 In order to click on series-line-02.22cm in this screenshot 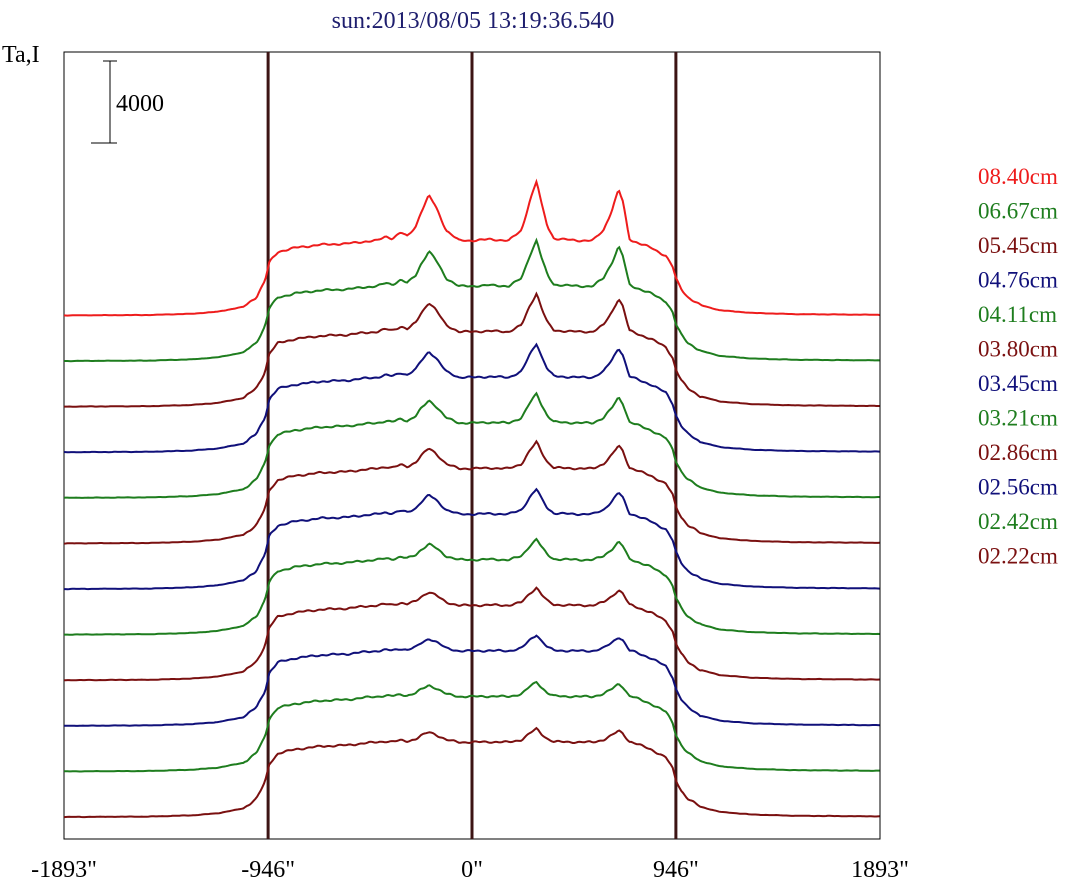, I will do `click(471, 772)`.